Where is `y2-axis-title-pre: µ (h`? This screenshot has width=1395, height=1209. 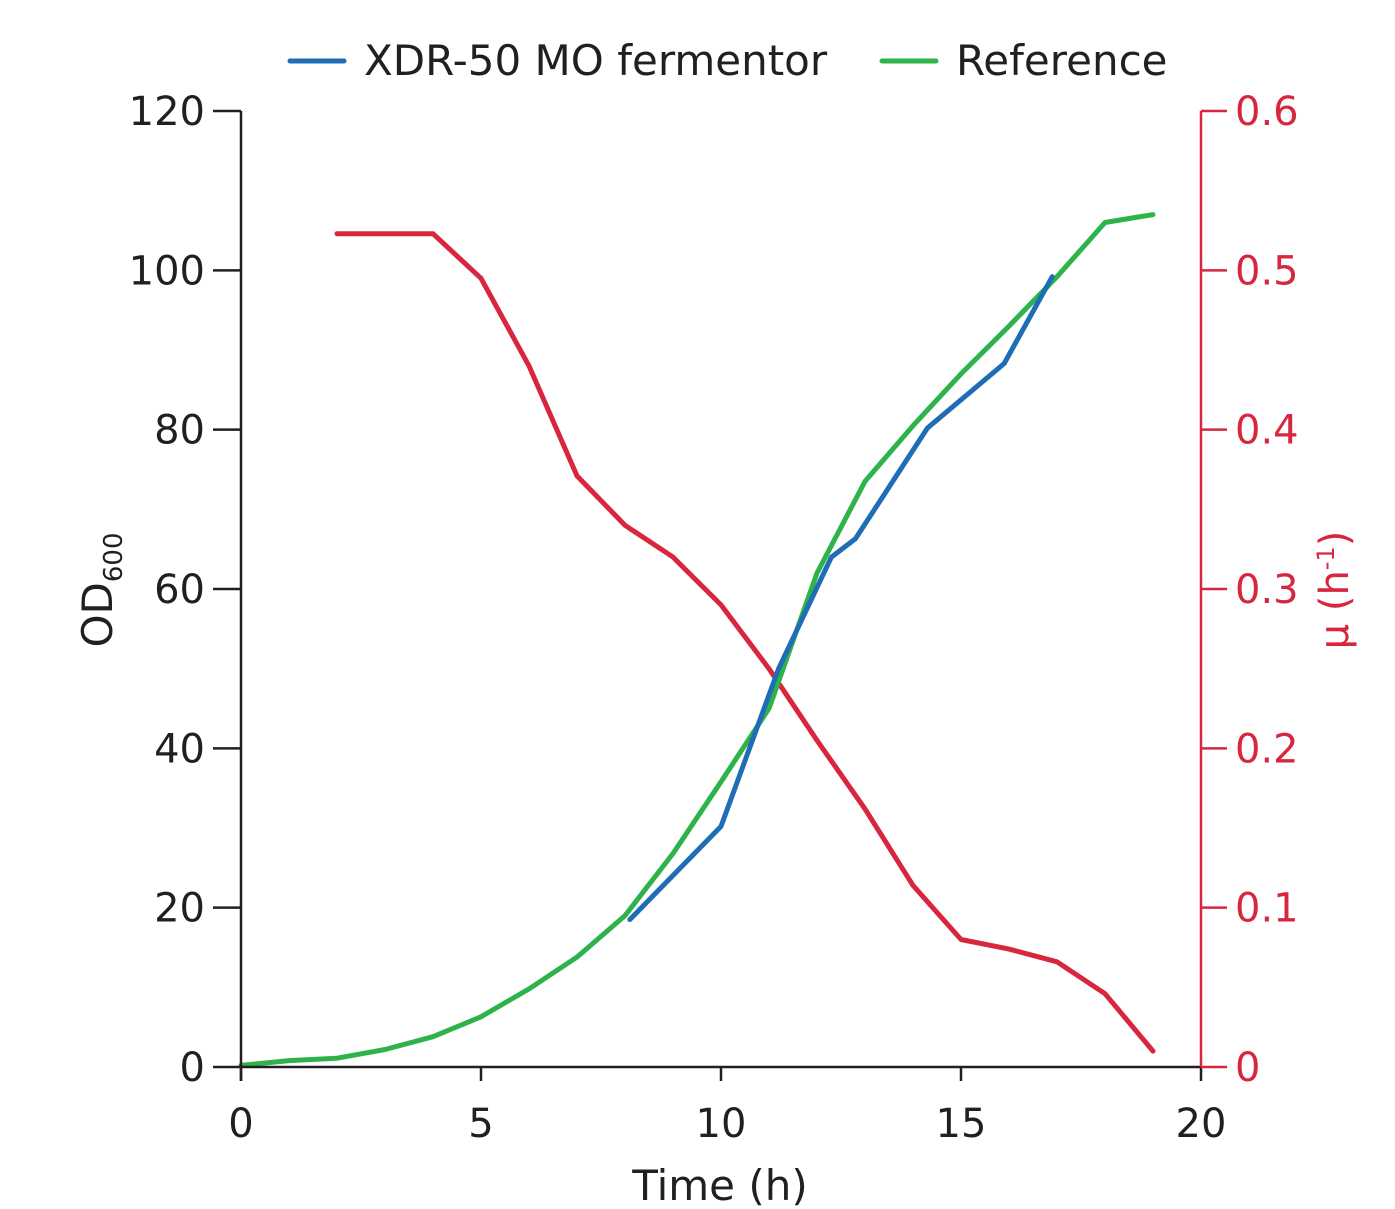 y2-axis-title-pre: µ (h is located at coordinates (1335, 609).